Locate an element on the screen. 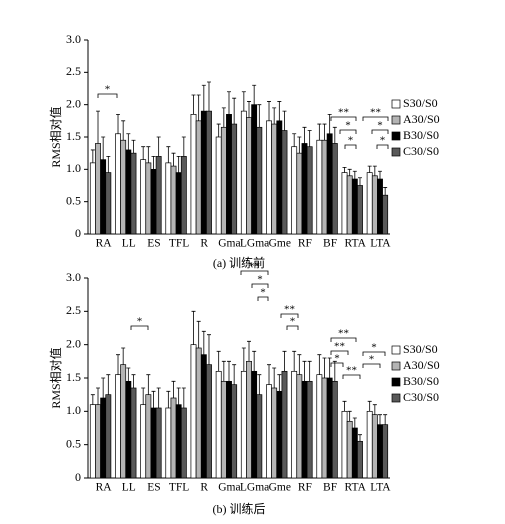 The height and width of the screenshot is (524, 505). y-axis-label: RMS相对值 is located at coordinates (55, 136).